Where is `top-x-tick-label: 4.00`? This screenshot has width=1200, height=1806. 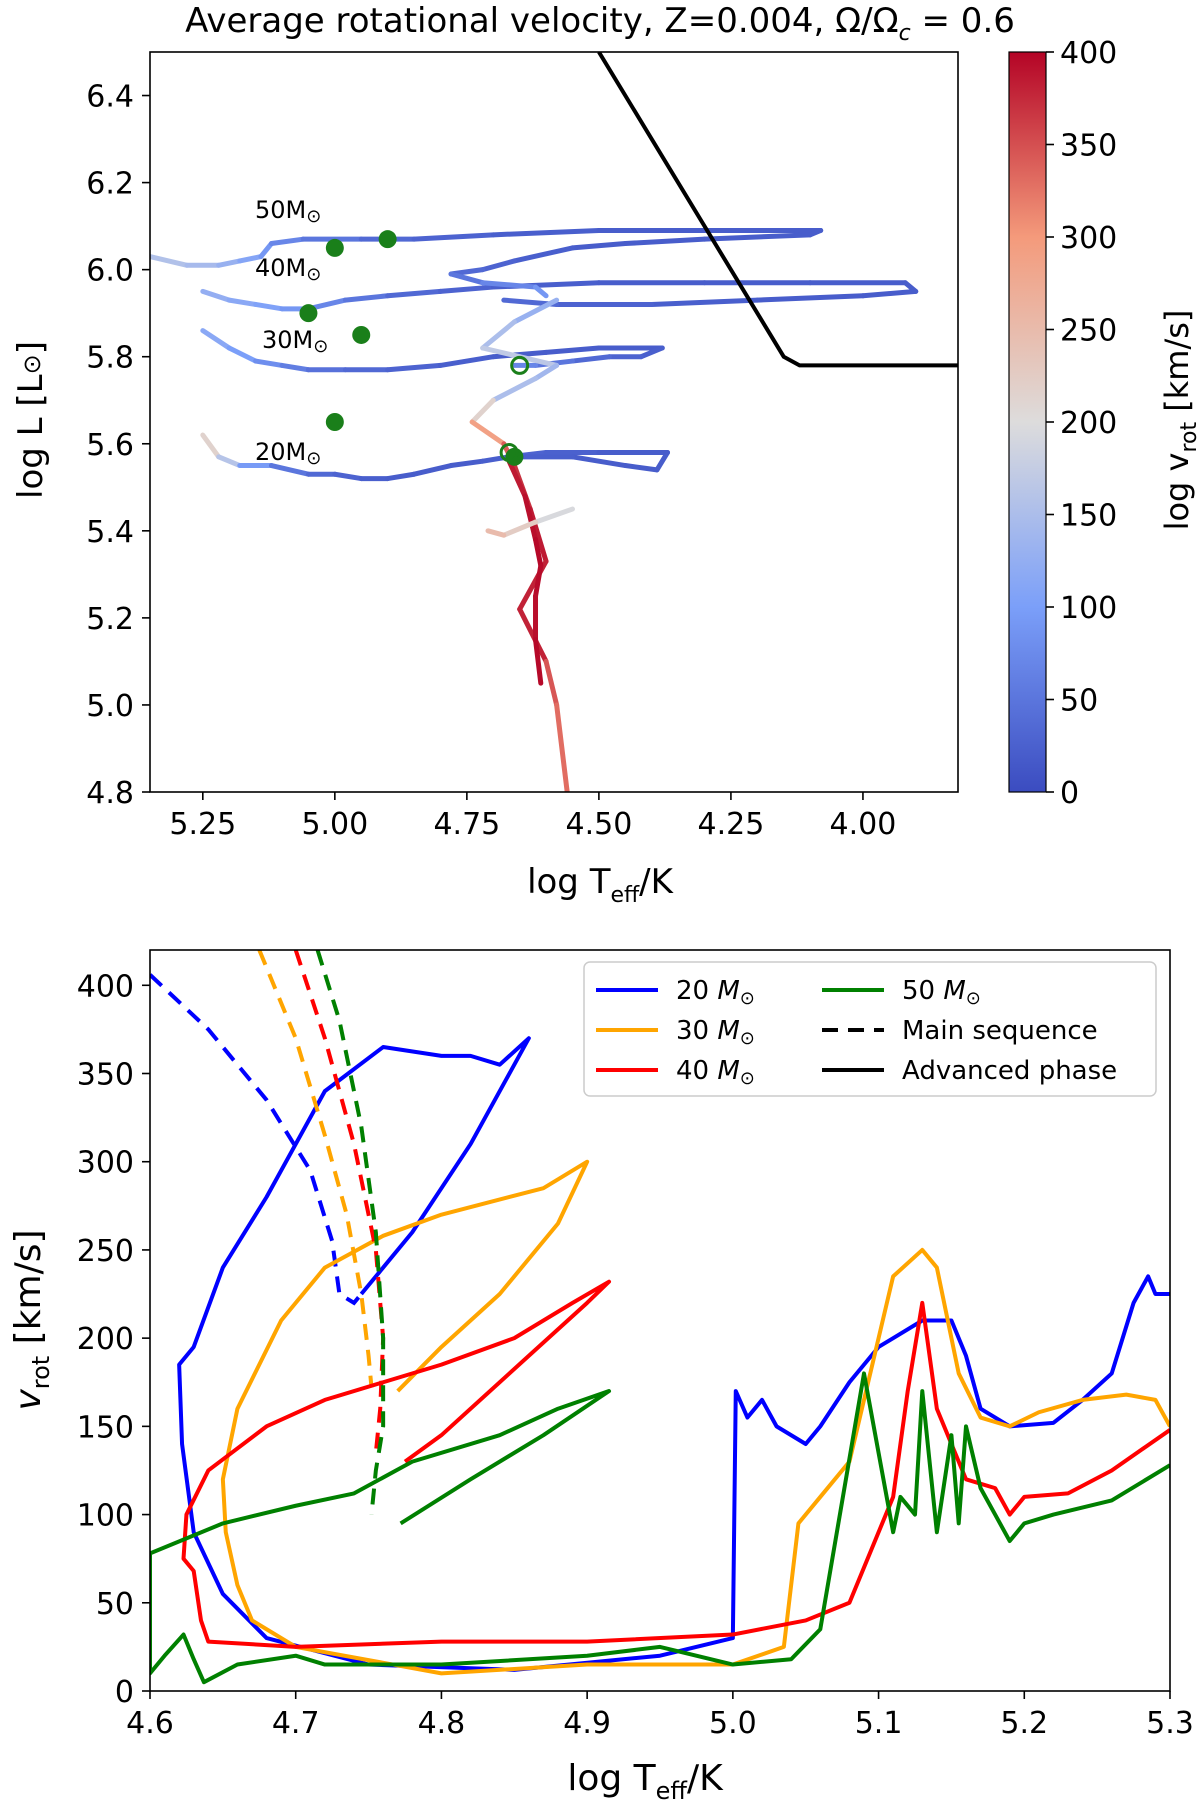 top-x-tick-label: 4.00 is located at coordinates (863, 824).